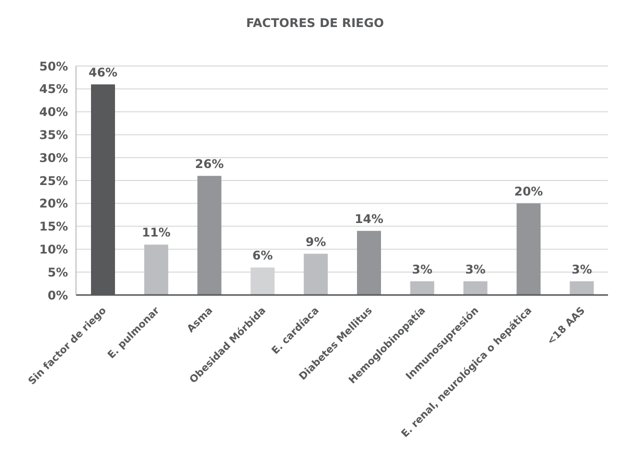 This screenshot has height=457, width=630. I want to click on data-label: 20%, so click(528, 191).